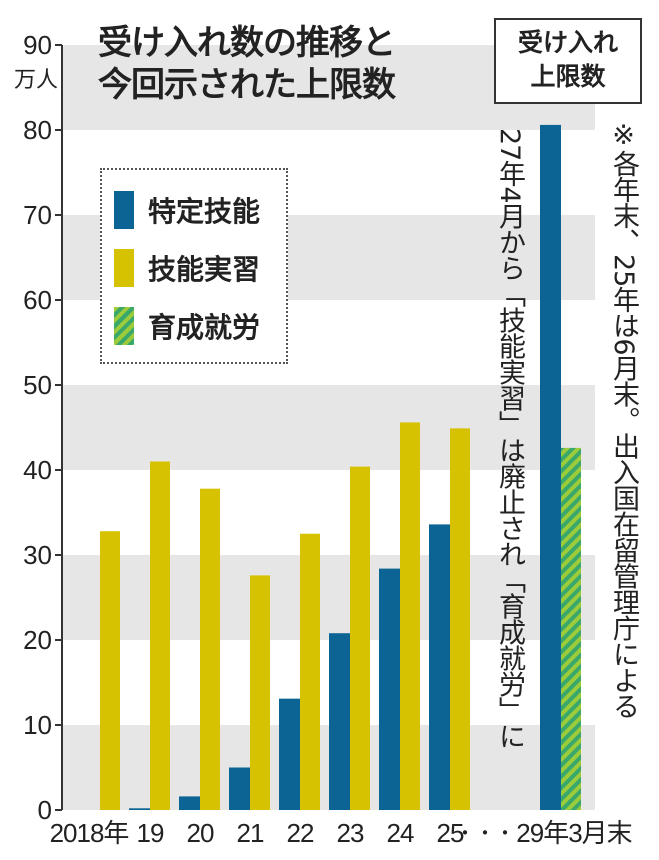 The width and height of the screenshot is (659, 860). What do you see at coordinates (400, 833) in the screenshot?
I see `x-tick-label: 24` at bounding box center [400, 833].